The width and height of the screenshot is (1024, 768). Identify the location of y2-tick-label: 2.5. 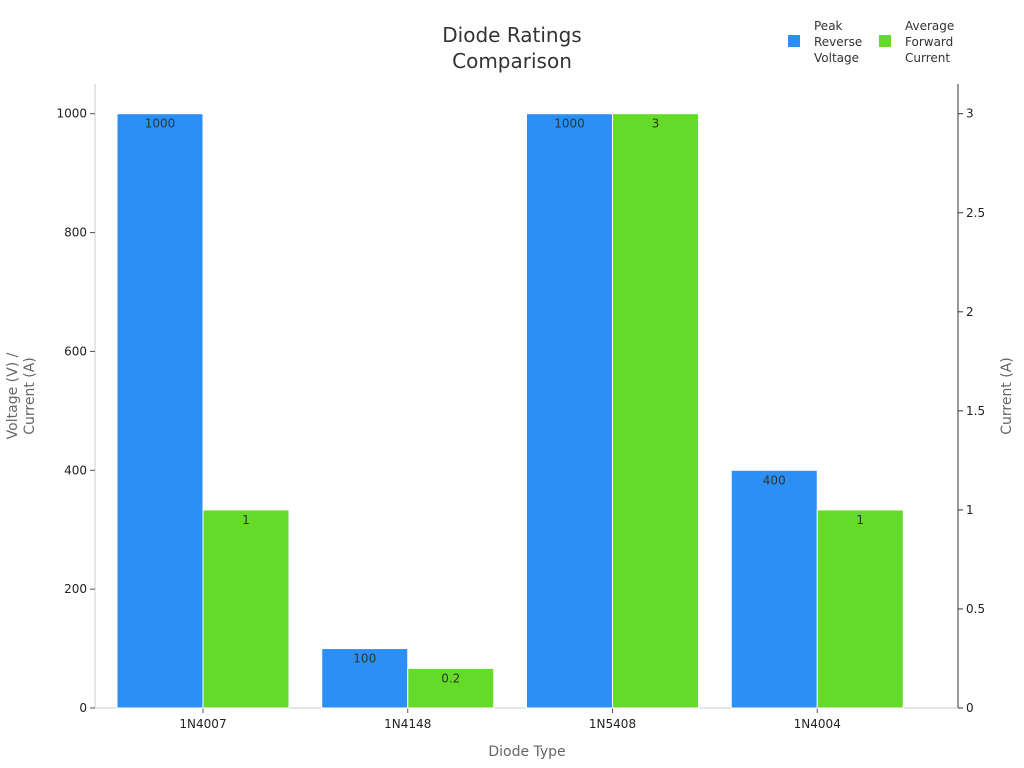
(975, 213).